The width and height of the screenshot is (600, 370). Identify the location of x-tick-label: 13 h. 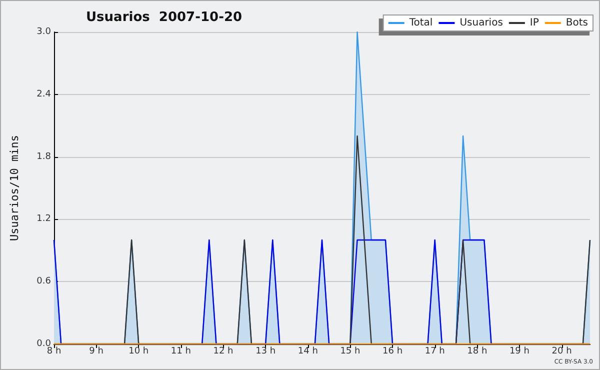
(266, 351).